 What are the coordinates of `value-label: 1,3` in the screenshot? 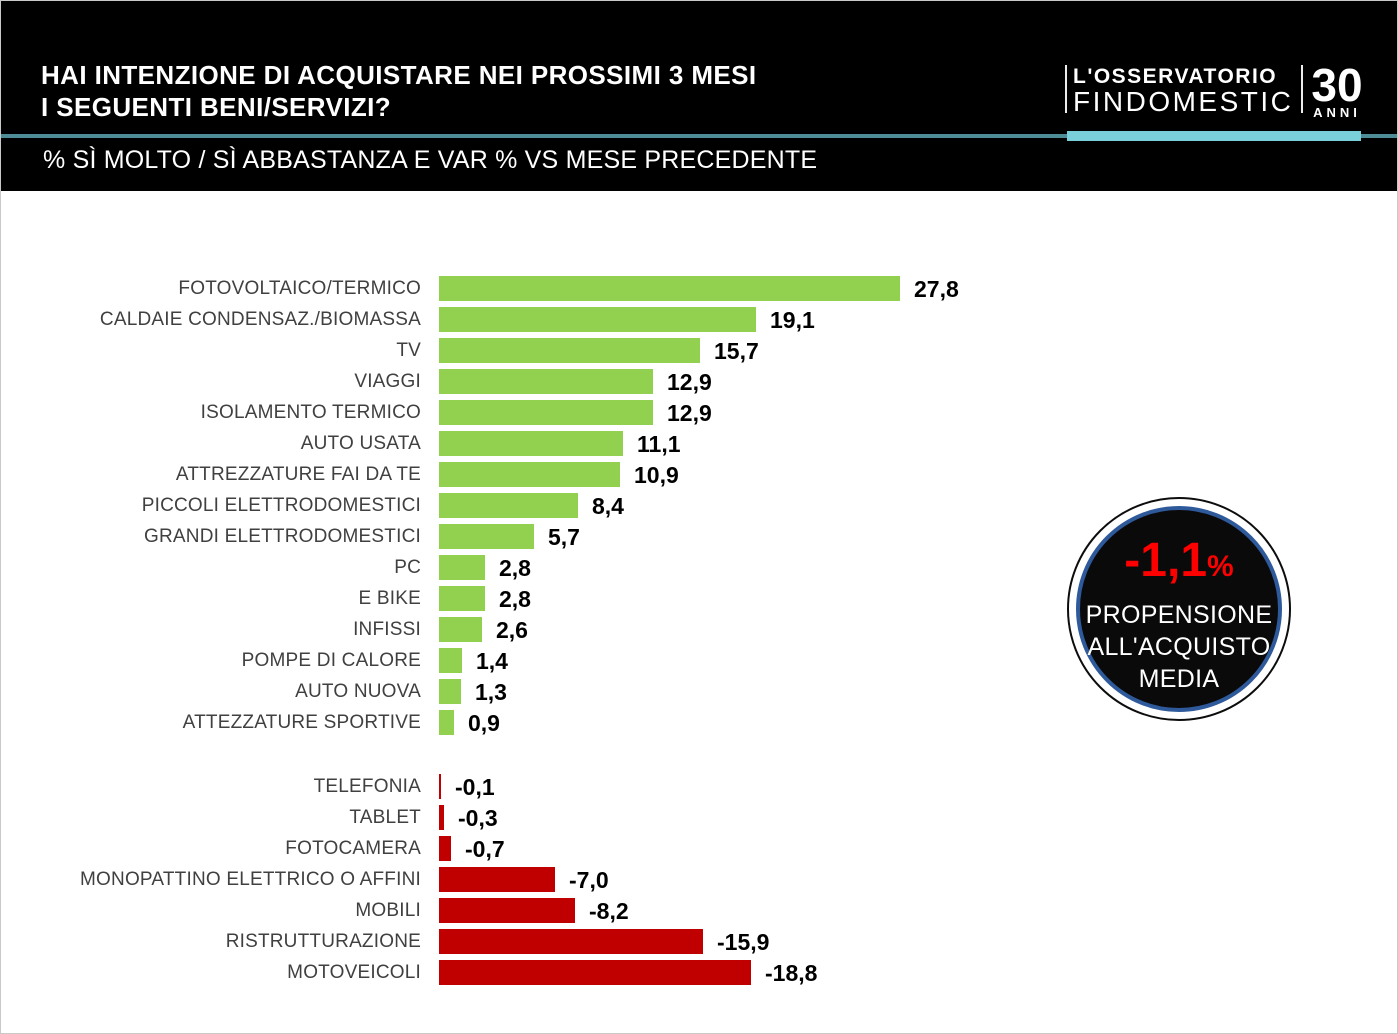 It's located at (491, 692).